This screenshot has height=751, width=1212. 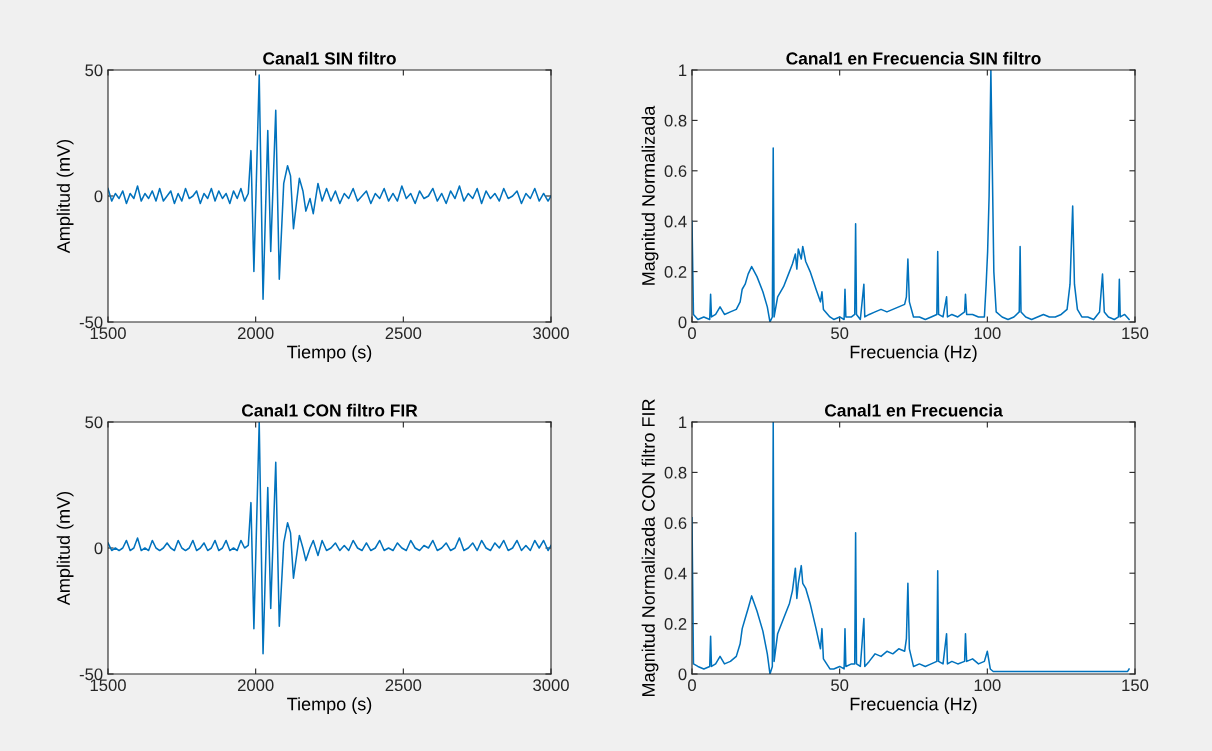 What do you see at coordinates (650, 195) in the screenshot?
I see `y-axis-title: Magnitud Normalizada` at bounding box center [650, 195].